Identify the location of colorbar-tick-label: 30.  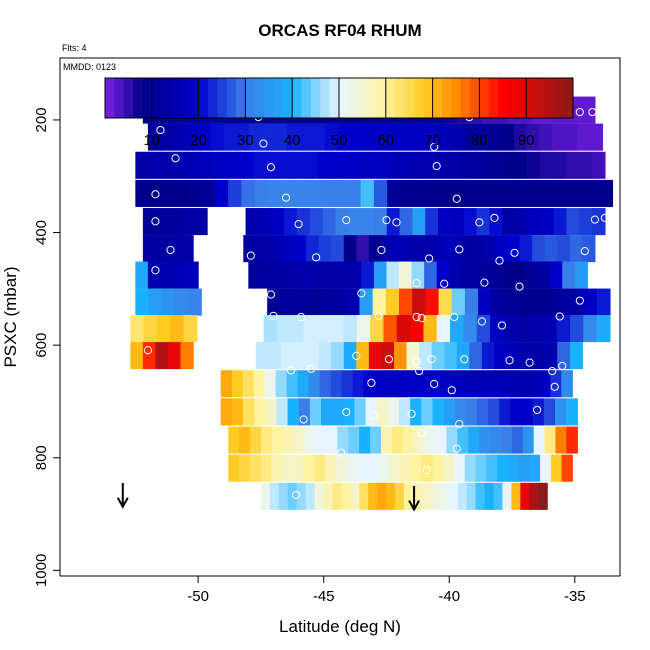
(245, 140).